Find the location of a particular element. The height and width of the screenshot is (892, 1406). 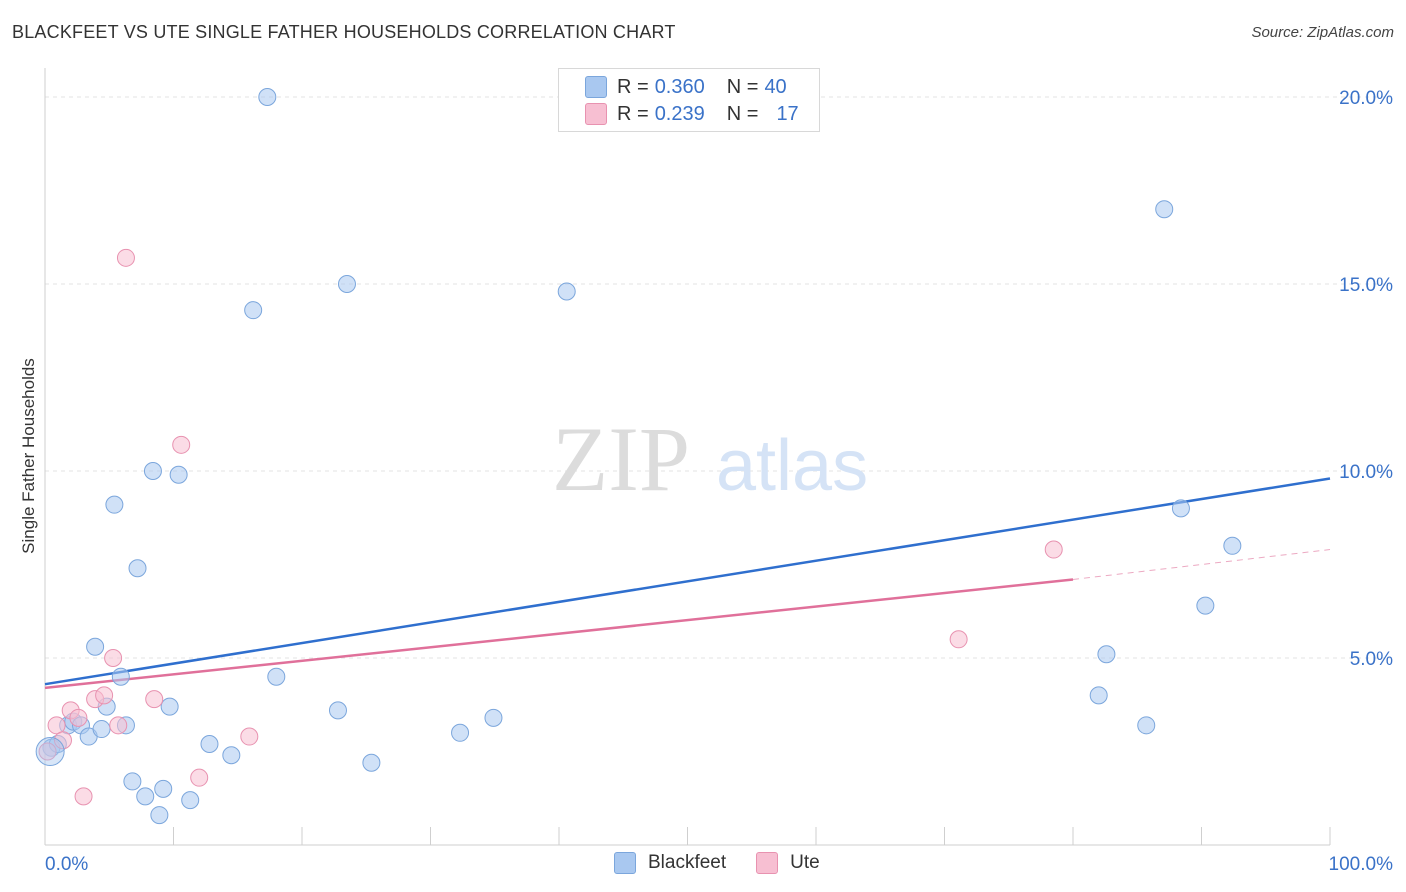

legend-n-value: 17 is located at coordinates (787, 113).